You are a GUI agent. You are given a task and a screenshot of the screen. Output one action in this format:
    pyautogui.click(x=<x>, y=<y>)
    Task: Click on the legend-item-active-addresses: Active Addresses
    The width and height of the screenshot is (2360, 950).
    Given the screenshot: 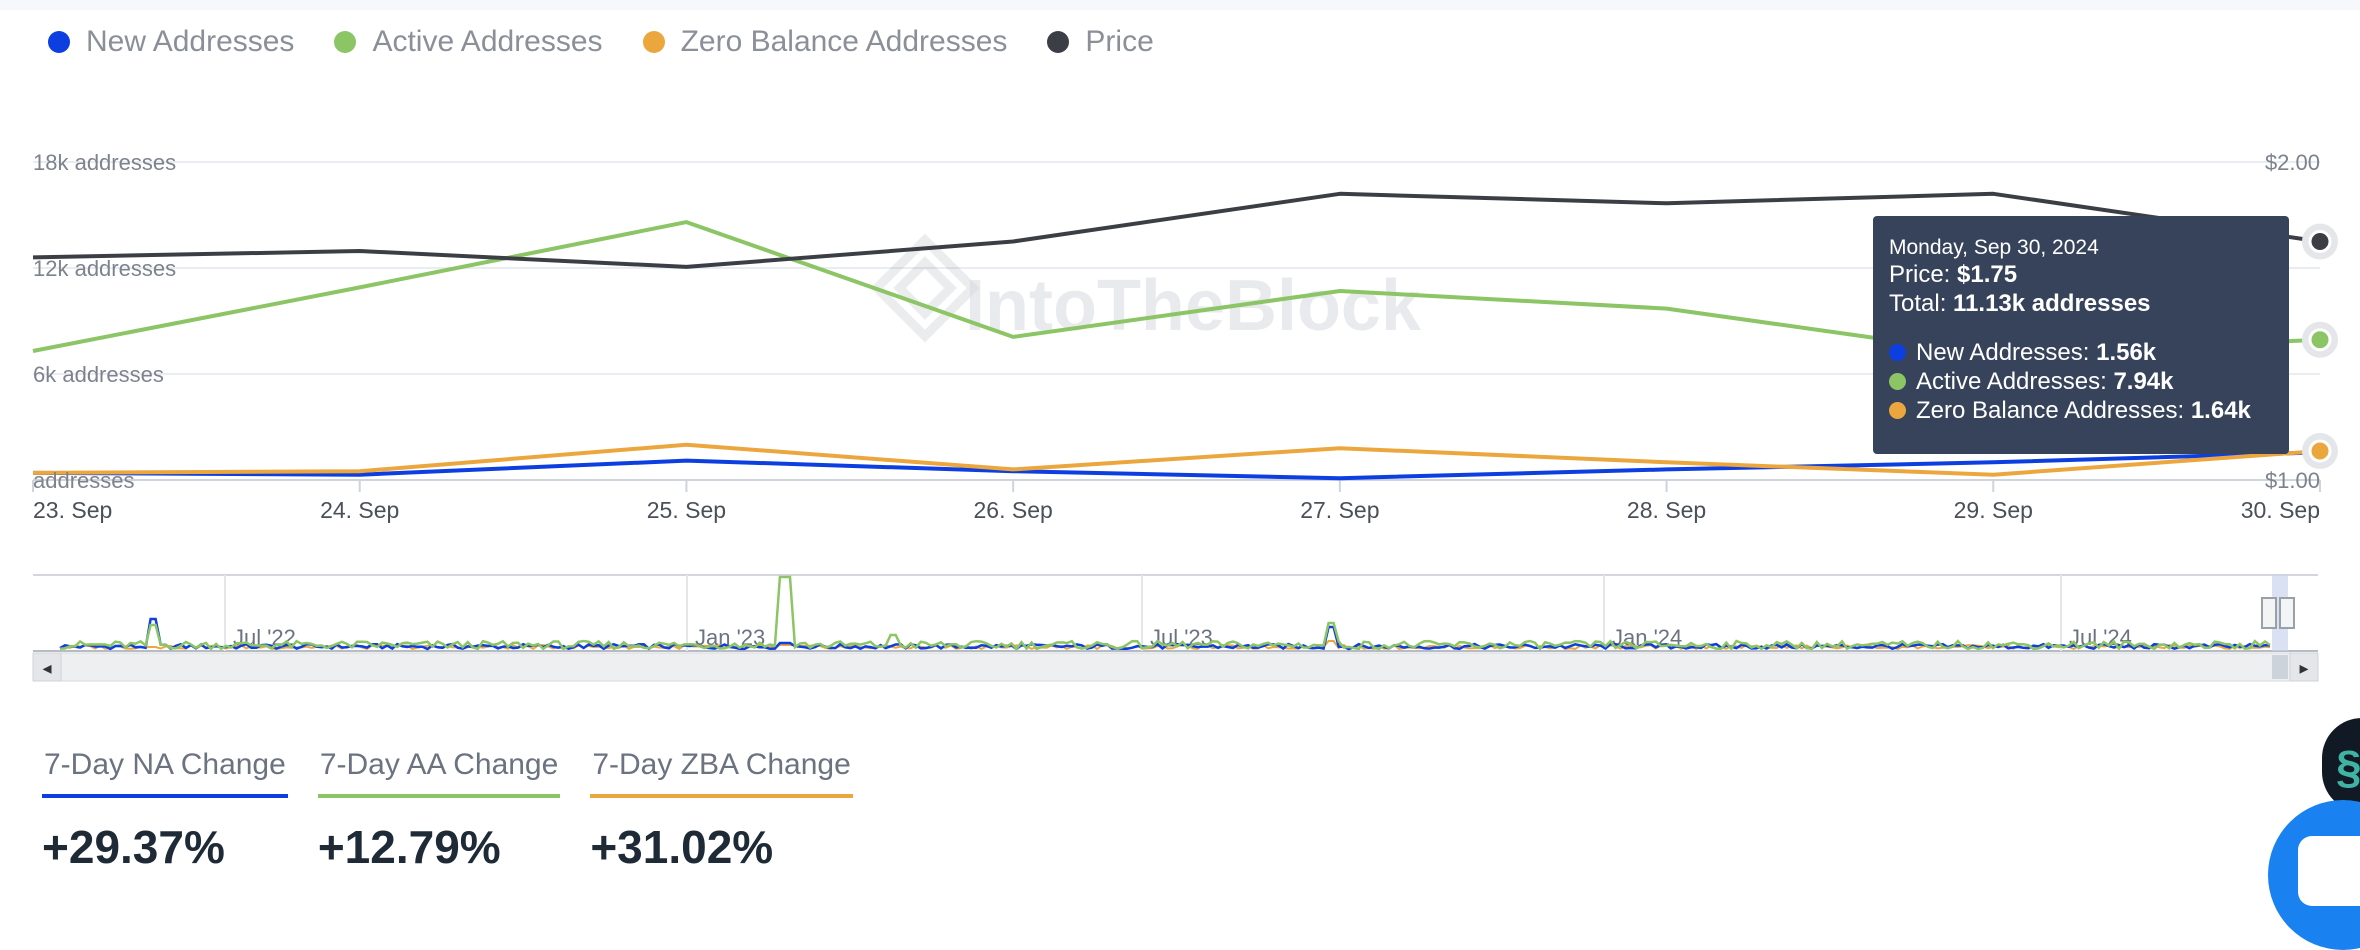 What is the action you would take?
    pyautogui.click(x=468, y=42)
    